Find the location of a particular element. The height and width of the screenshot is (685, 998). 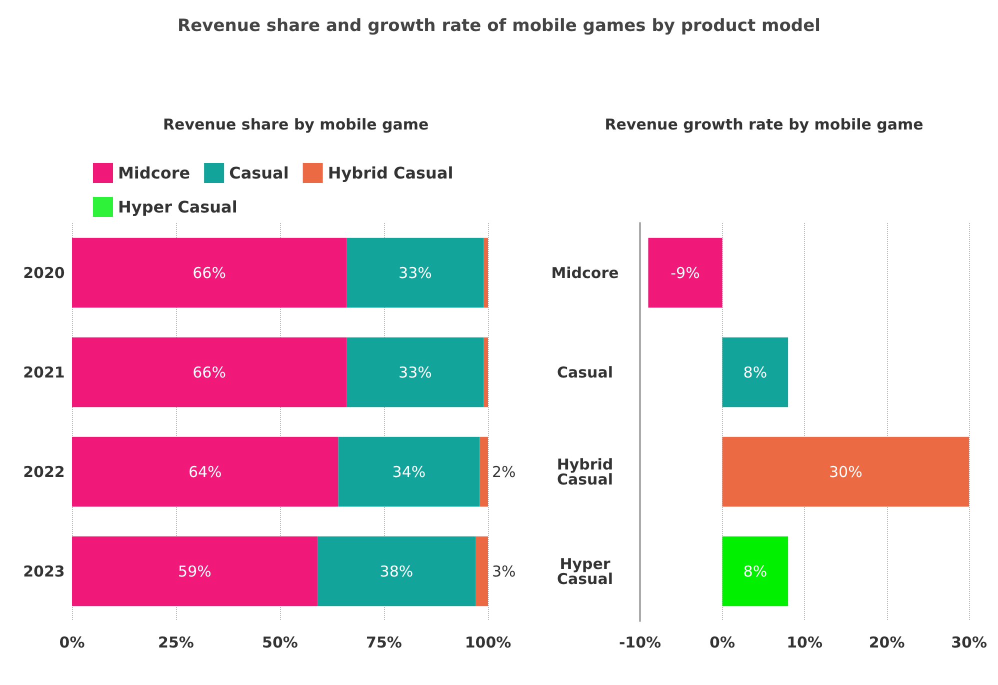

y-tick-label: 2022 is located at coordinates (44, 471).